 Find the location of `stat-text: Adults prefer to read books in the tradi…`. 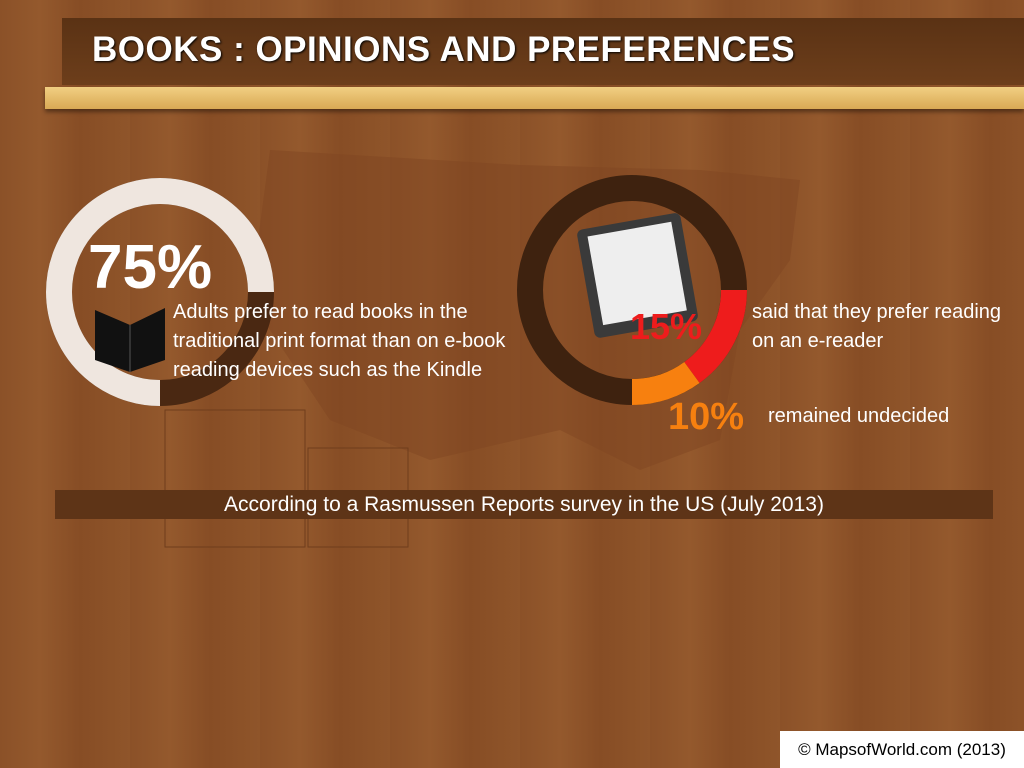

stat-text: Adults prefer to read books in the tradi… is located at coordinates (339, 341).